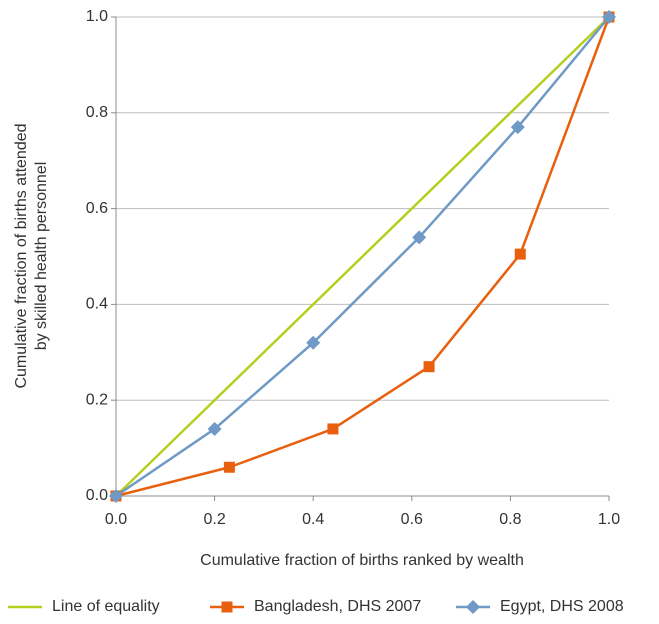 Image resolution: width=659 pixels, height=624 pixels. Describe the element at coordinates (97, 16) in the screenshot. I see `y-tick-label-5: 1.0` at that location.